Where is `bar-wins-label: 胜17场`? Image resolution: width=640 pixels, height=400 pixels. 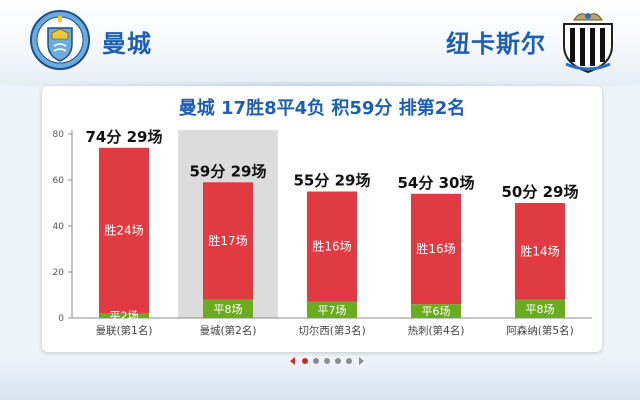 bar-wins-label: 胜17场 is located at coordinates (227, 240).